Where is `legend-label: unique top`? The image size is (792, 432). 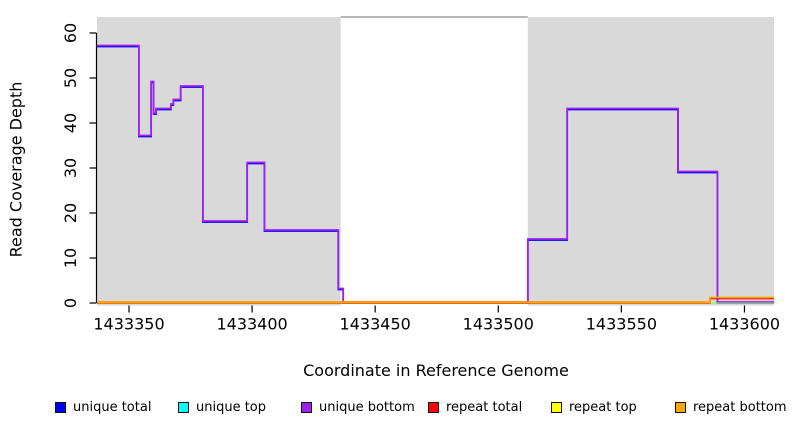 legend-label: unique top is located at coordinates (231, 407).